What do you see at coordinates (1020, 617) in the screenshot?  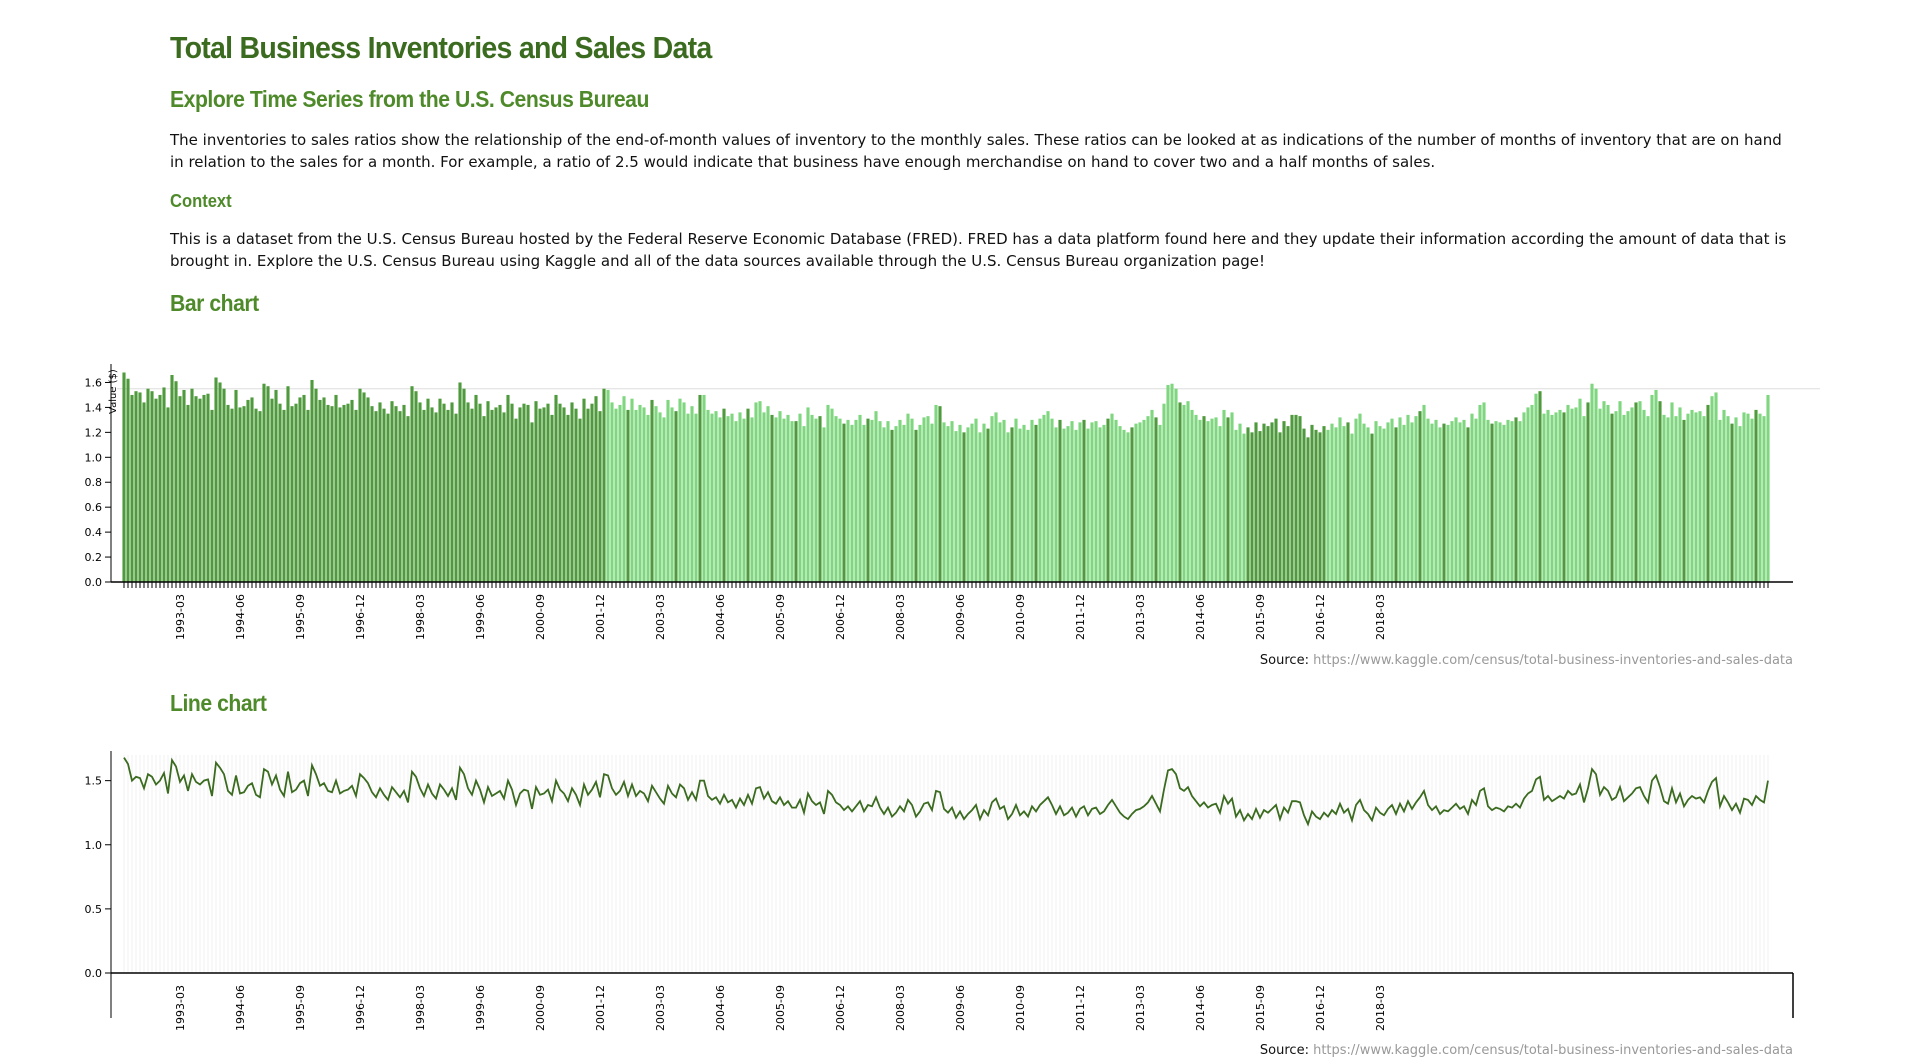 I see `bar-x-tick-label: 2010-09` at bounding box center [1020, 617].